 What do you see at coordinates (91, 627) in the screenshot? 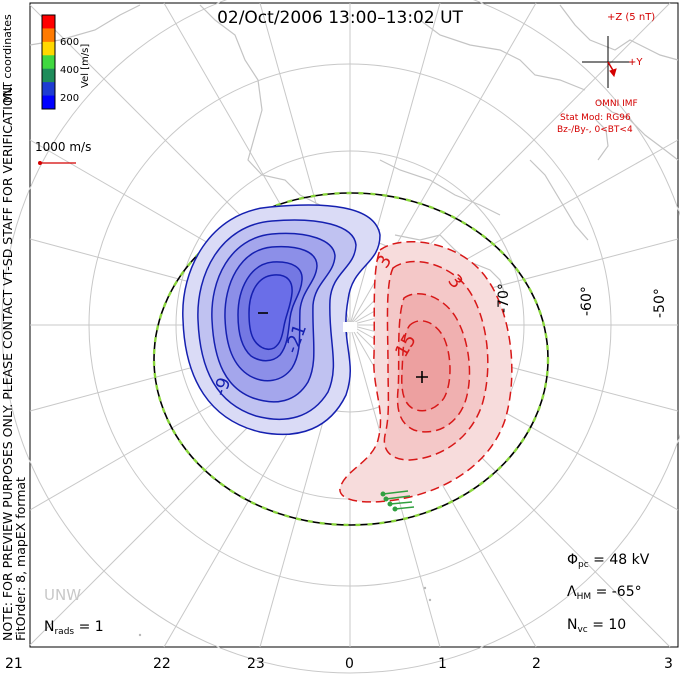
I see `nrads-value: = 1` at bounding box center [91, 627].